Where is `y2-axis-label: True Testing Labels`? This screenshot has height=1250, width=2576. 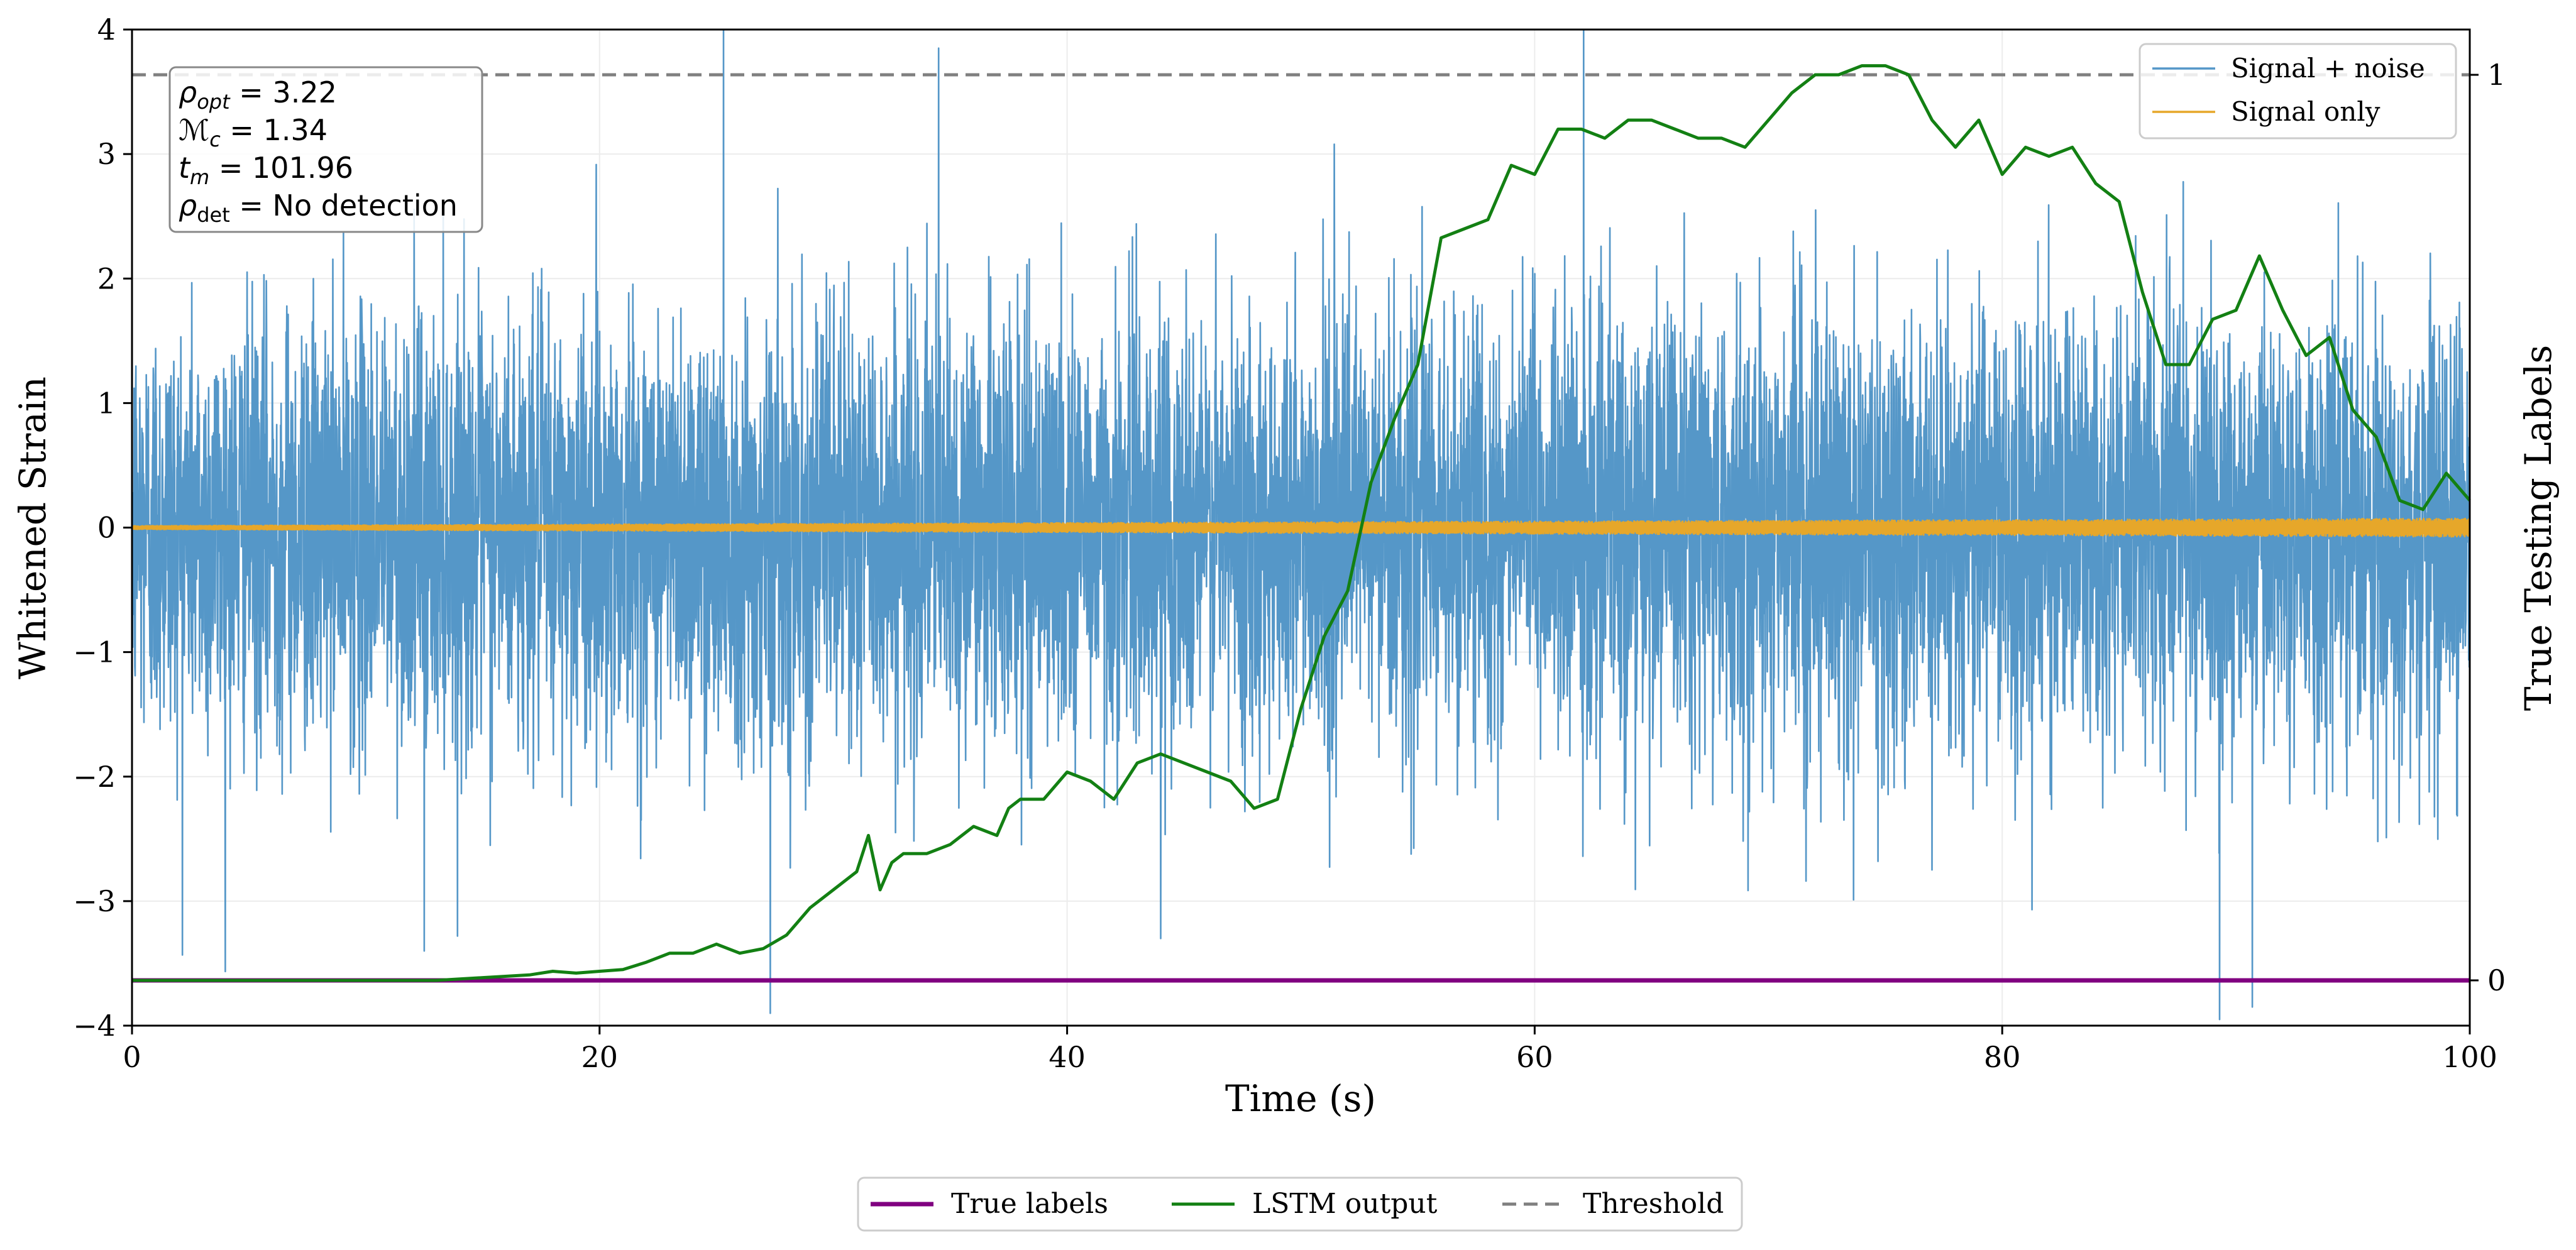 y2-axis-label: True Testing Labels is located at coordinates (2539, 528).